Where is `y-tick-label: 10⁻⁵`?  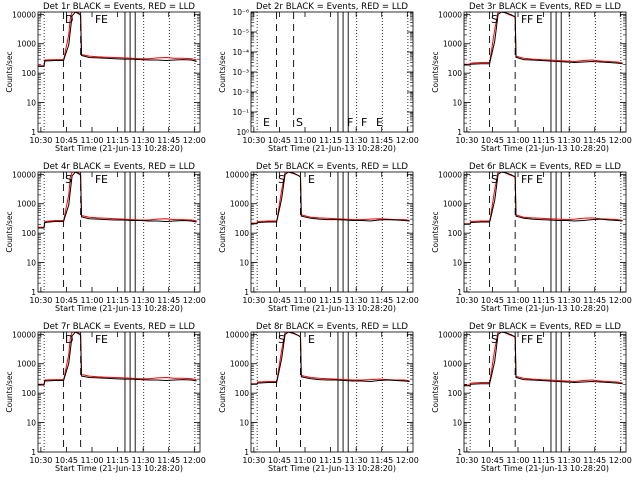 y-tick-label: 10⁻⁵ is located at coordinates (240, 32).